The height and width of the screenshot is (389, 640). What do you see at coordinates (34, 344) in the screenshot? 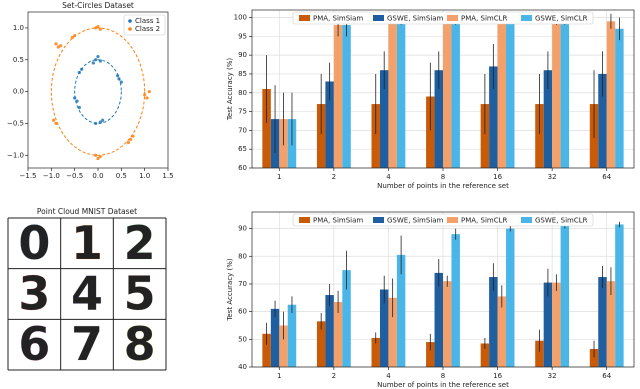
I see `digit-image: 6` at bounding box center [34, 344].